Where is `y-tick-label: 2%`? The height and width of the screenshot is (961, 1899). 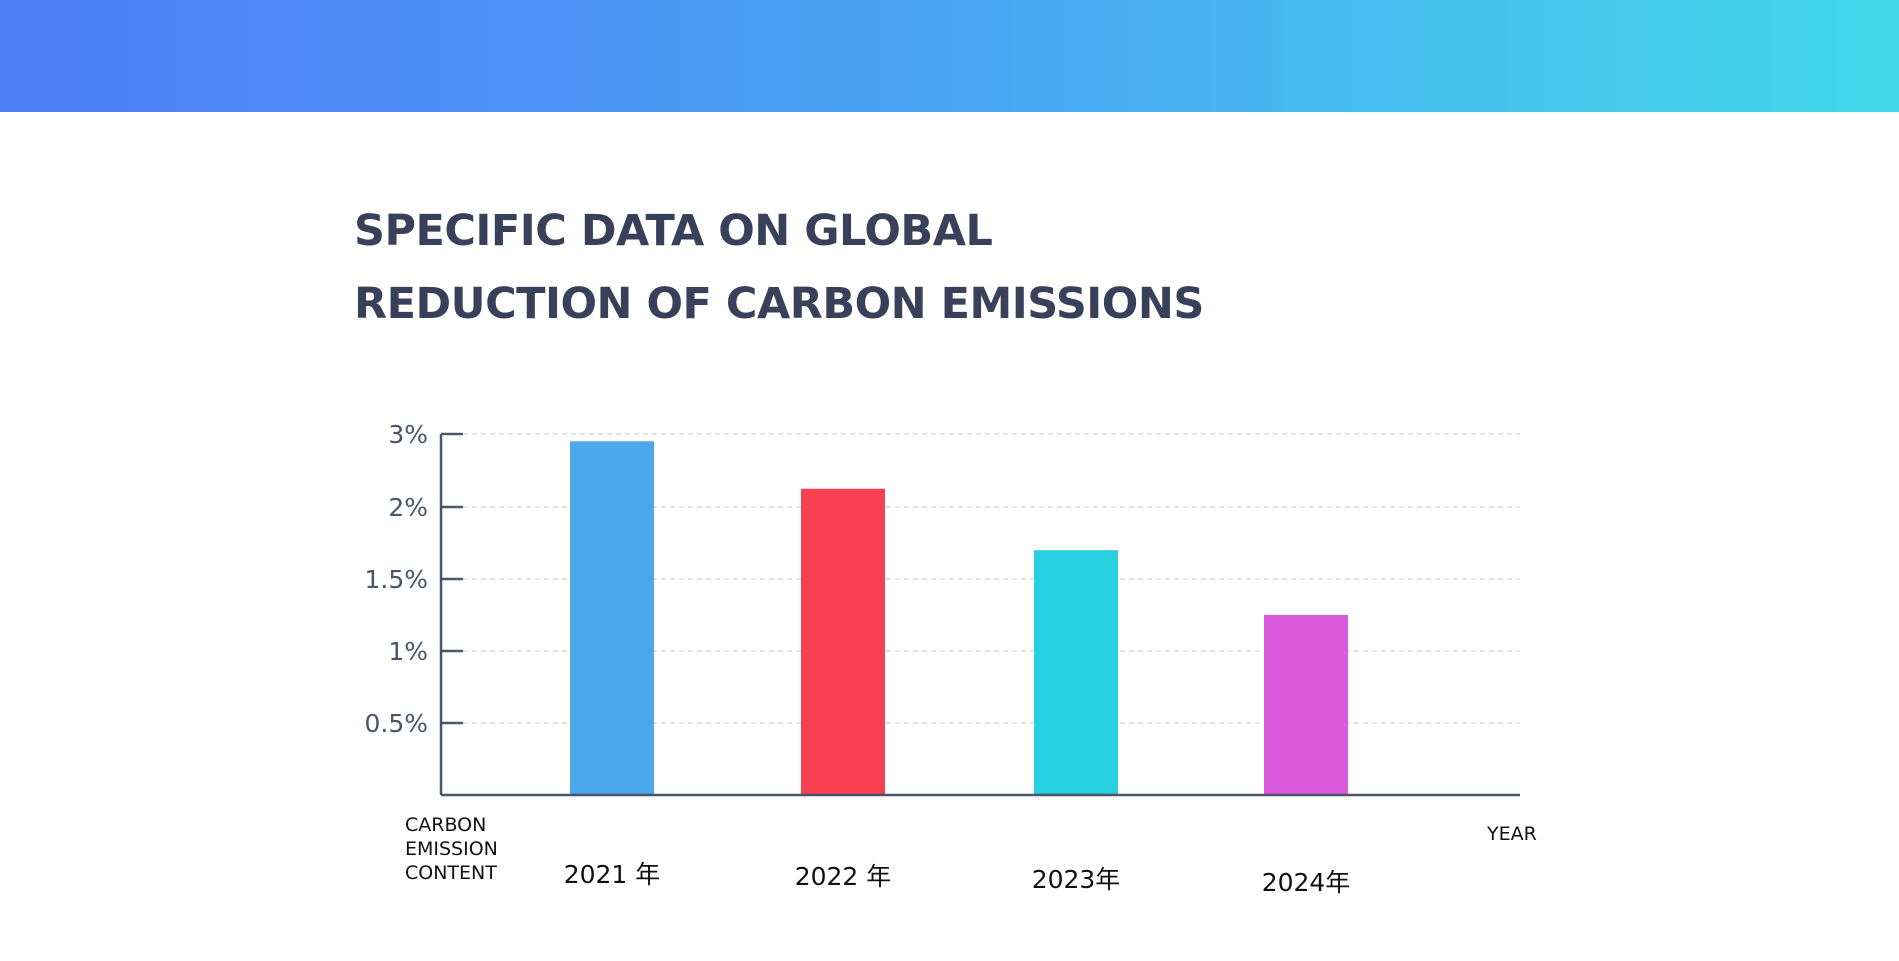 y-tick-label: 2% is located at coordinates (408, 507).